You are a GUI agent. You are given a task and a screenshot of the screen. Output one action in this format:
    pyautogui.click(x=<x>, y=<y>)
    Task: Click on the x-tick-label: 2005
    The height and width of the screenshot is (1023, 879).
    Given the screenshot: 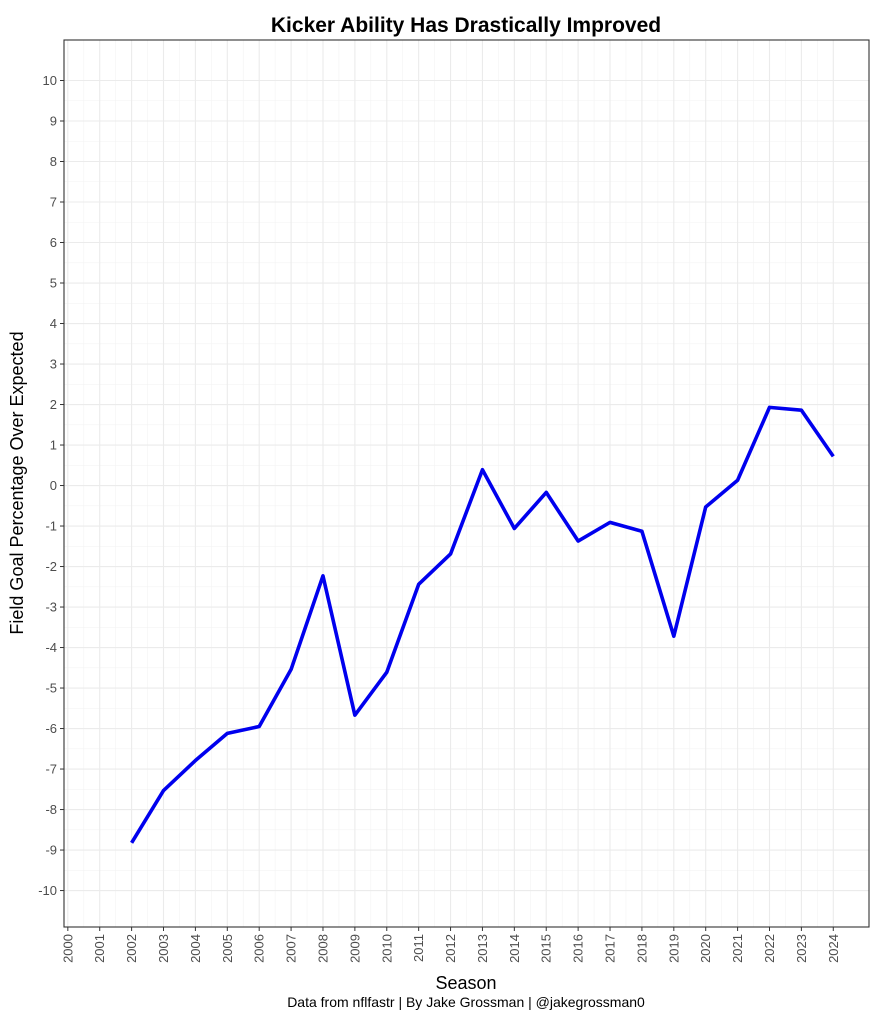 What is the action you would take?
    pyautogui.click(x=227, y=948)
    